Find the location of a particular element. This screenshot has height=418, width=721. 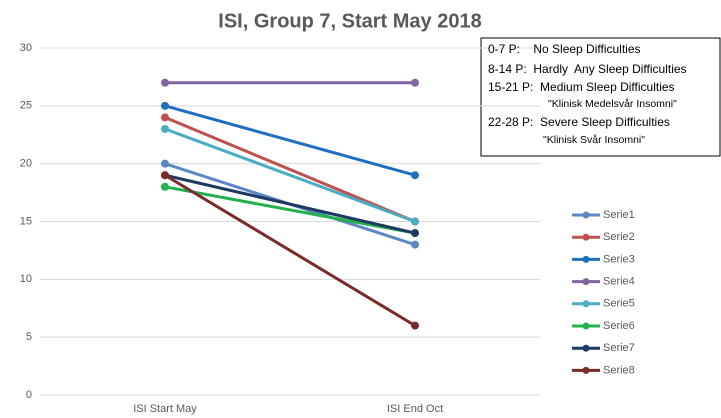

y-tick-label: 25 is located at coordinates (26, 106).